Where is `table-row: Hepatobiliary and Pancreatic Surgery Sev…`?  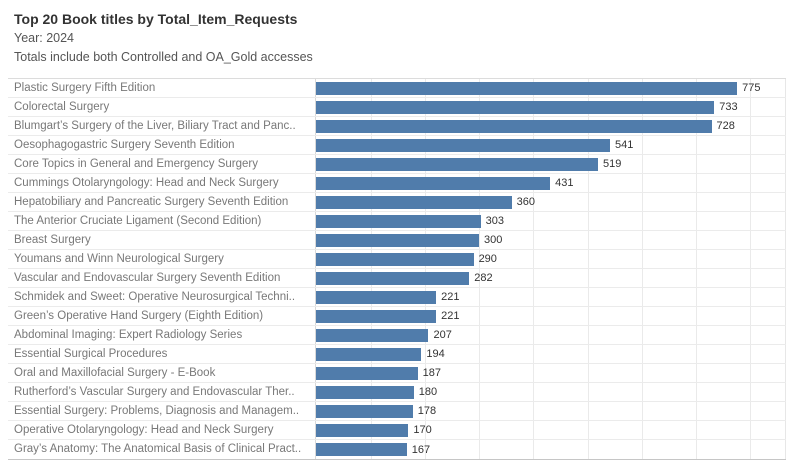 table-row: Hepatobiliary and Pancreatic Surgery Sev… is located at coordinates (397, 202).